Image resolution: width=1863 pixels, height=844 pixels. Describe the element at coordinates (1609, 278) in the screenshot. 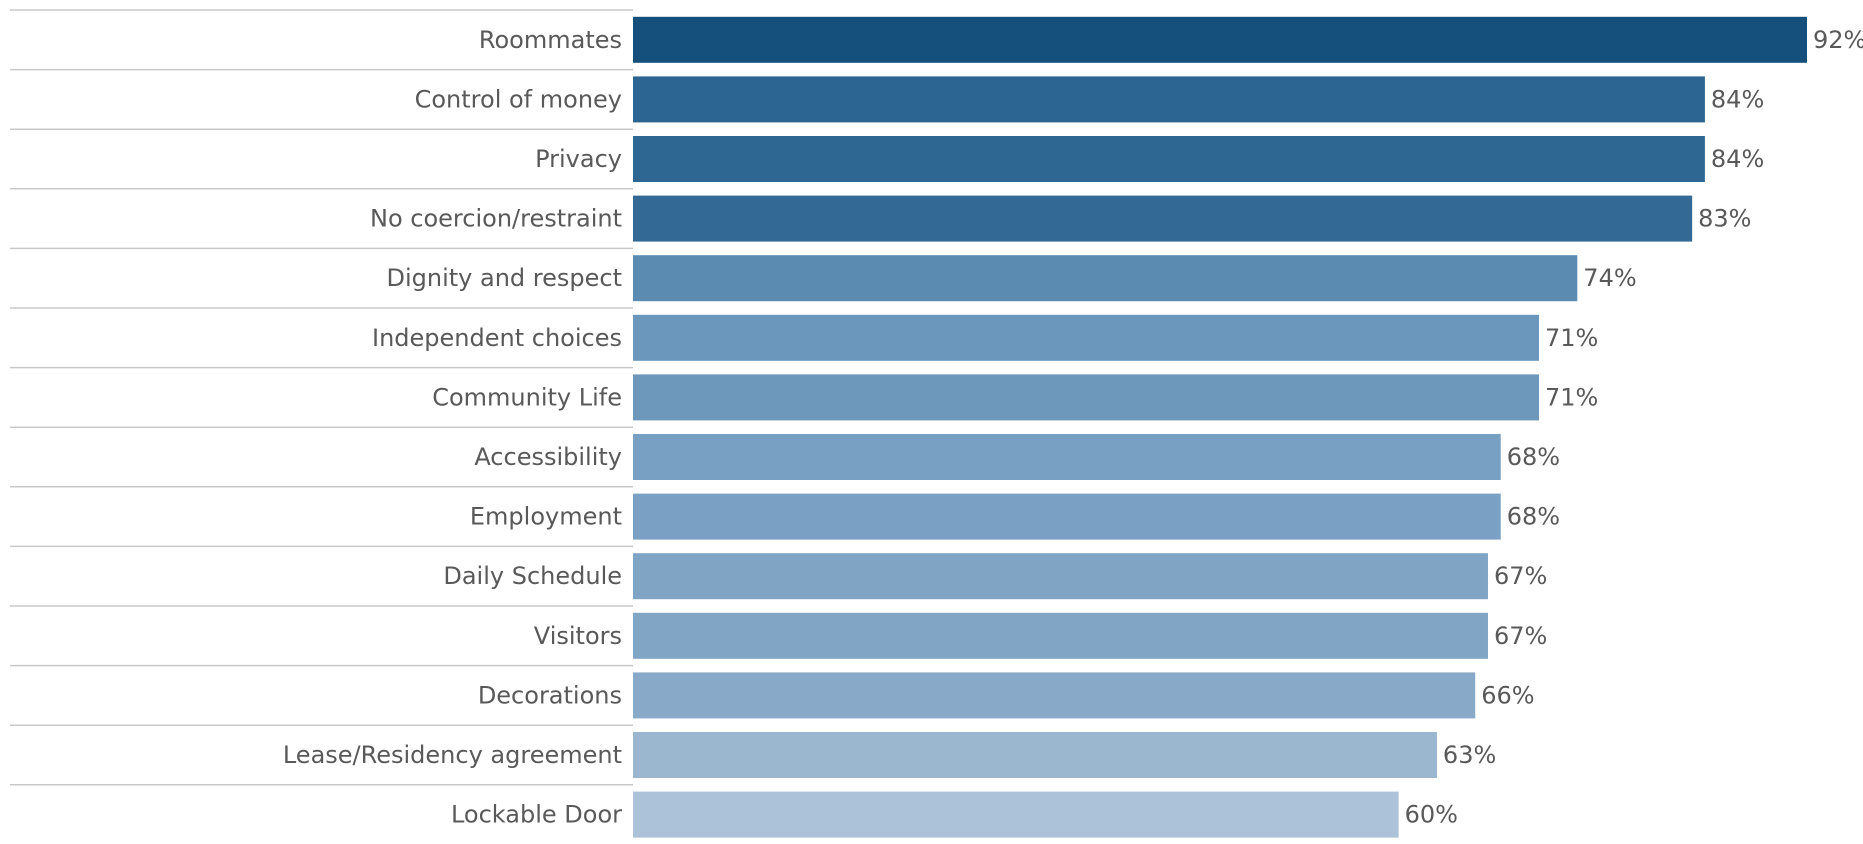

I see `value-label: 74%` at that location.